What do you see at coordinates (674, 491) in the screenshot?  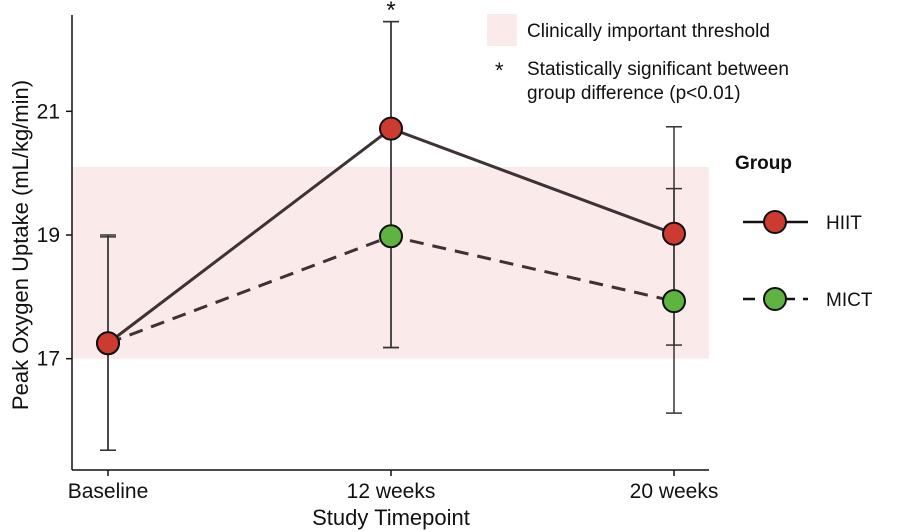 I see `x-tick-label-2: 20 weeks` at bounding box center [674, 491].